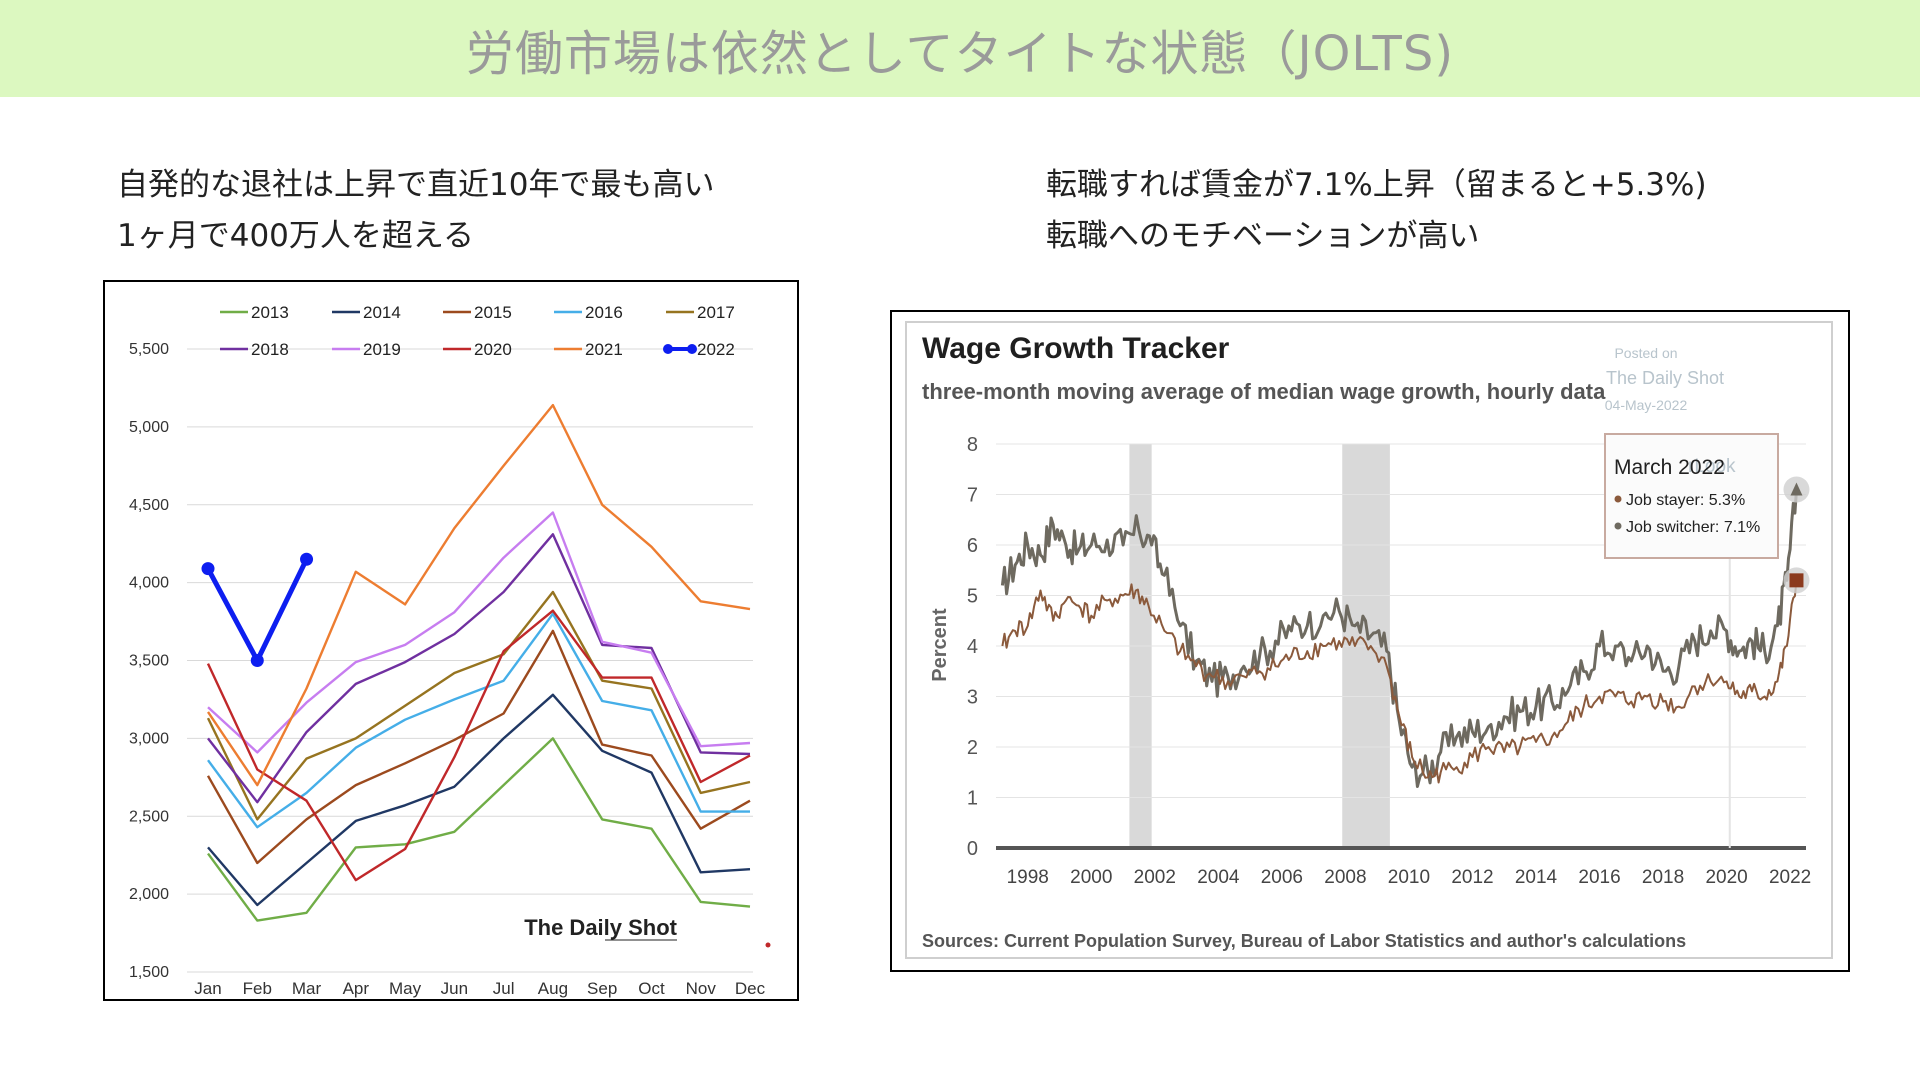 This screenshot has width=1920, height=1080. Describe the element at coordinates (149, 505) in the screenshot. I see `y-tick-label: 4,500` at that location.